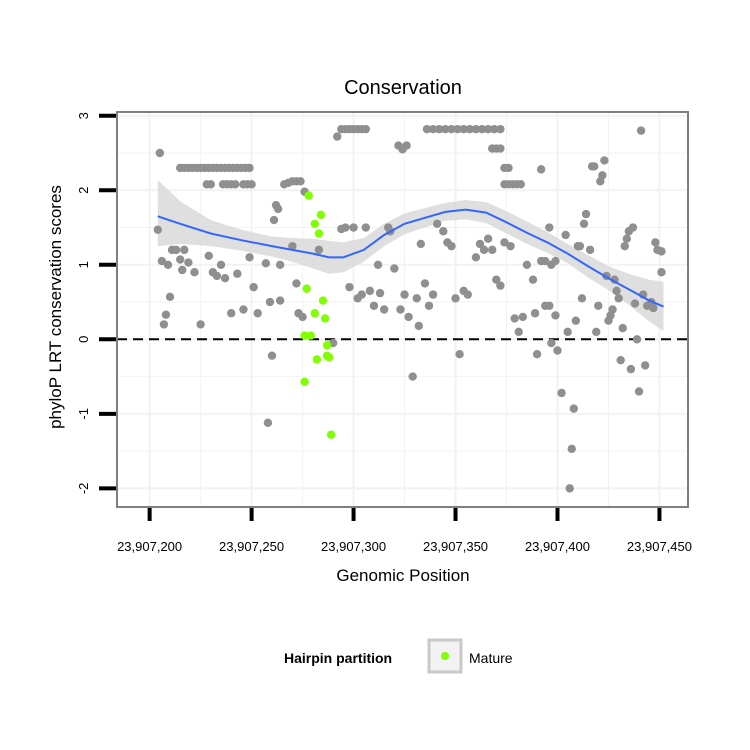  What do you see at coordinates (402, 575) in the screenshot?
I see `x-axis-label: Genomic Position` at bounding box center [402, 575].